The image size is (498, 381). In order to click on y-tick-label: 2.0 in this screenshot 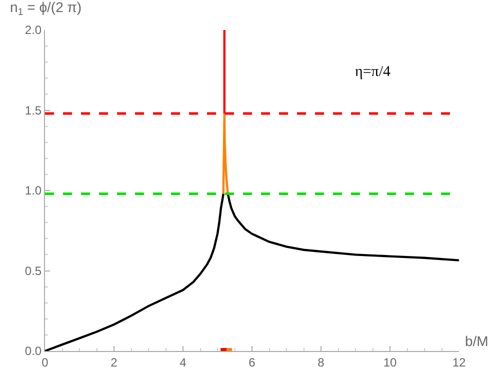, I will do `click(33, 30)`.